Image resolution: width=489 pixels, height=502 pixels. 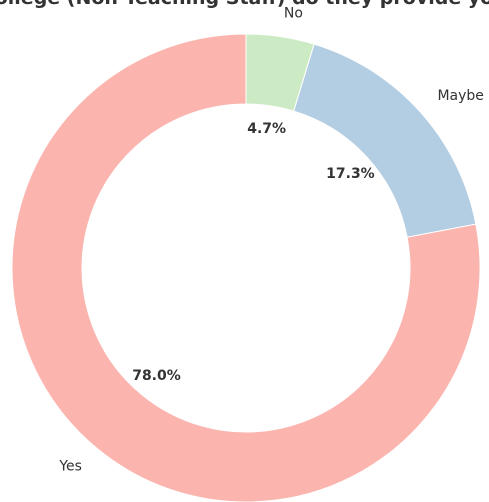 I want to click on pct-label-maybe: 17.3%, so click(x=350, y=174).